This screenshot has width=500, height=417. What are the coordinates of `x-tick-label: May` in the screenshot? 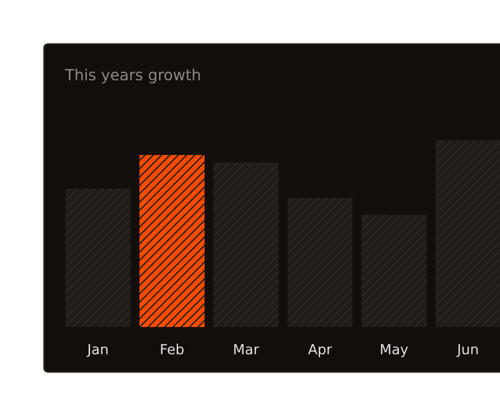 It's located at (394, 351).